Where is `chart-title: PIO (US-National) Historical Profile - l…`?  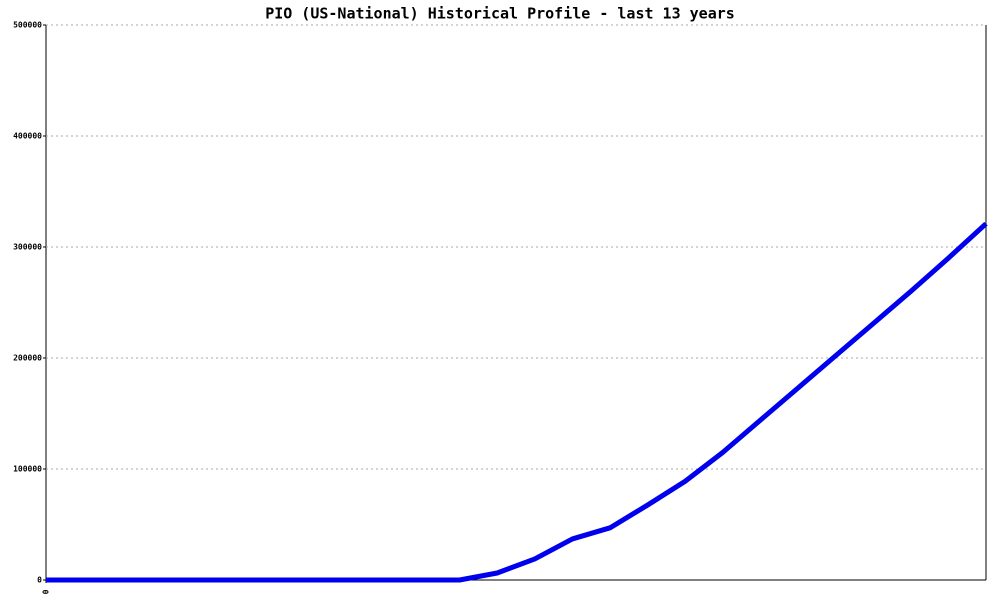
chart-title: PIO (US-National) Historical Profile - l… is located at coordinates (500, 14).